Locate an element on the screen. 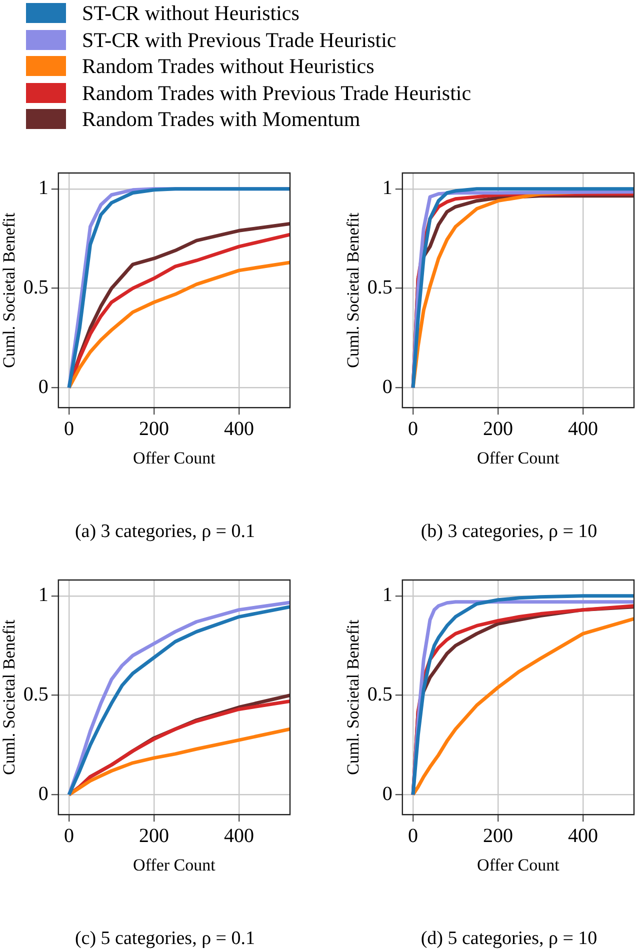 Image resolution: width=644 pixels, height=952 pixels. text: (a) 3 categories, ρ = 0.1 is located at coordinates (165, 532).